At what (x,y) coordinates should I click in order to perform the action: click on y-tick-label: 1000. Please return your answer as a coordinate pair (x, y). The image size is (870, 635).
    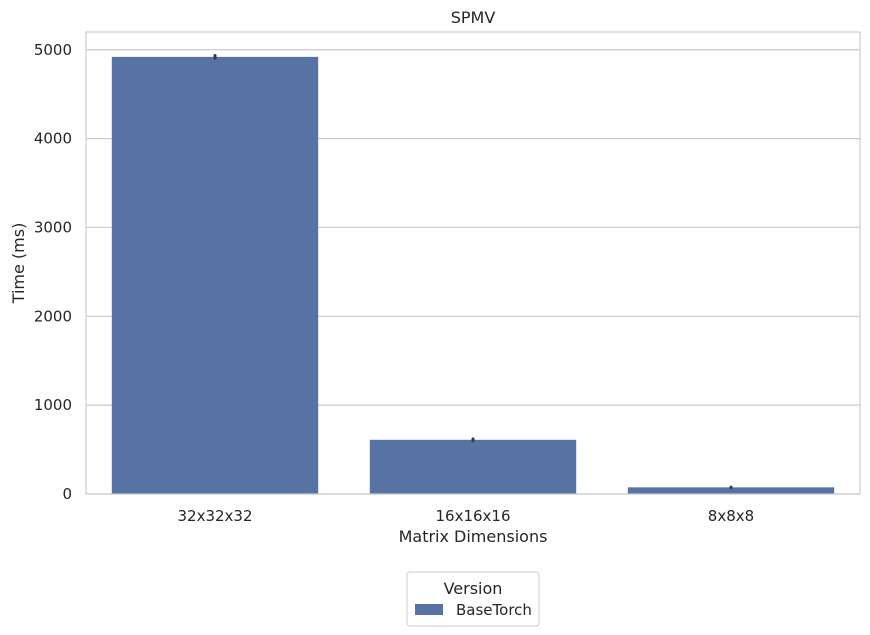
    Looking at the image, I should click on (53, 405).